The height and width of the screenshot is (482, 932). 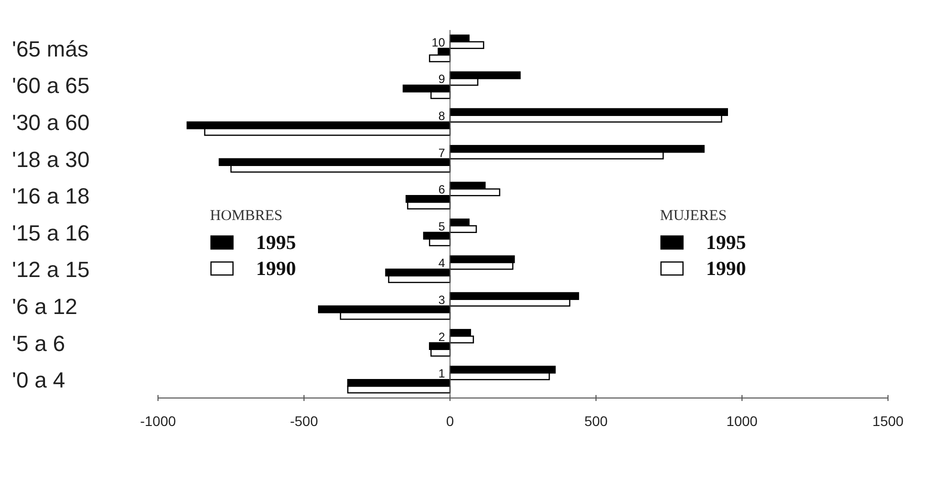 I want to click on annotation: 10, so click(x=439, y=42).